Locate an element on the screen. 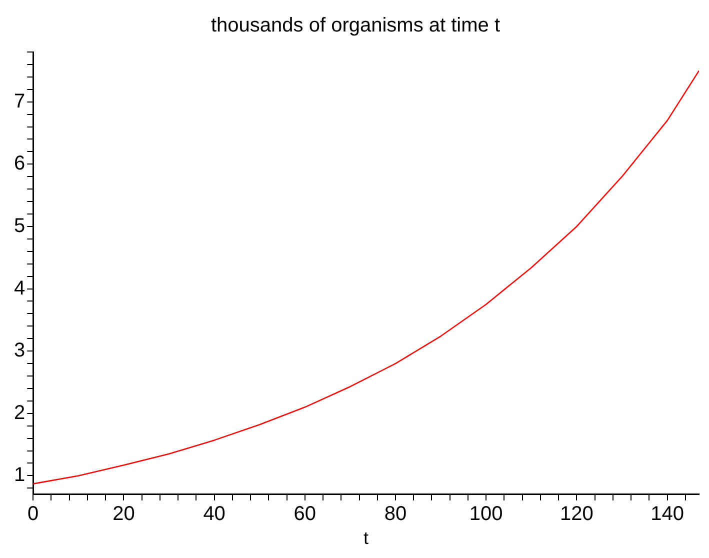 The image size is (709, 558). x-tick-label: 100 is located at coordinates (486, 513).